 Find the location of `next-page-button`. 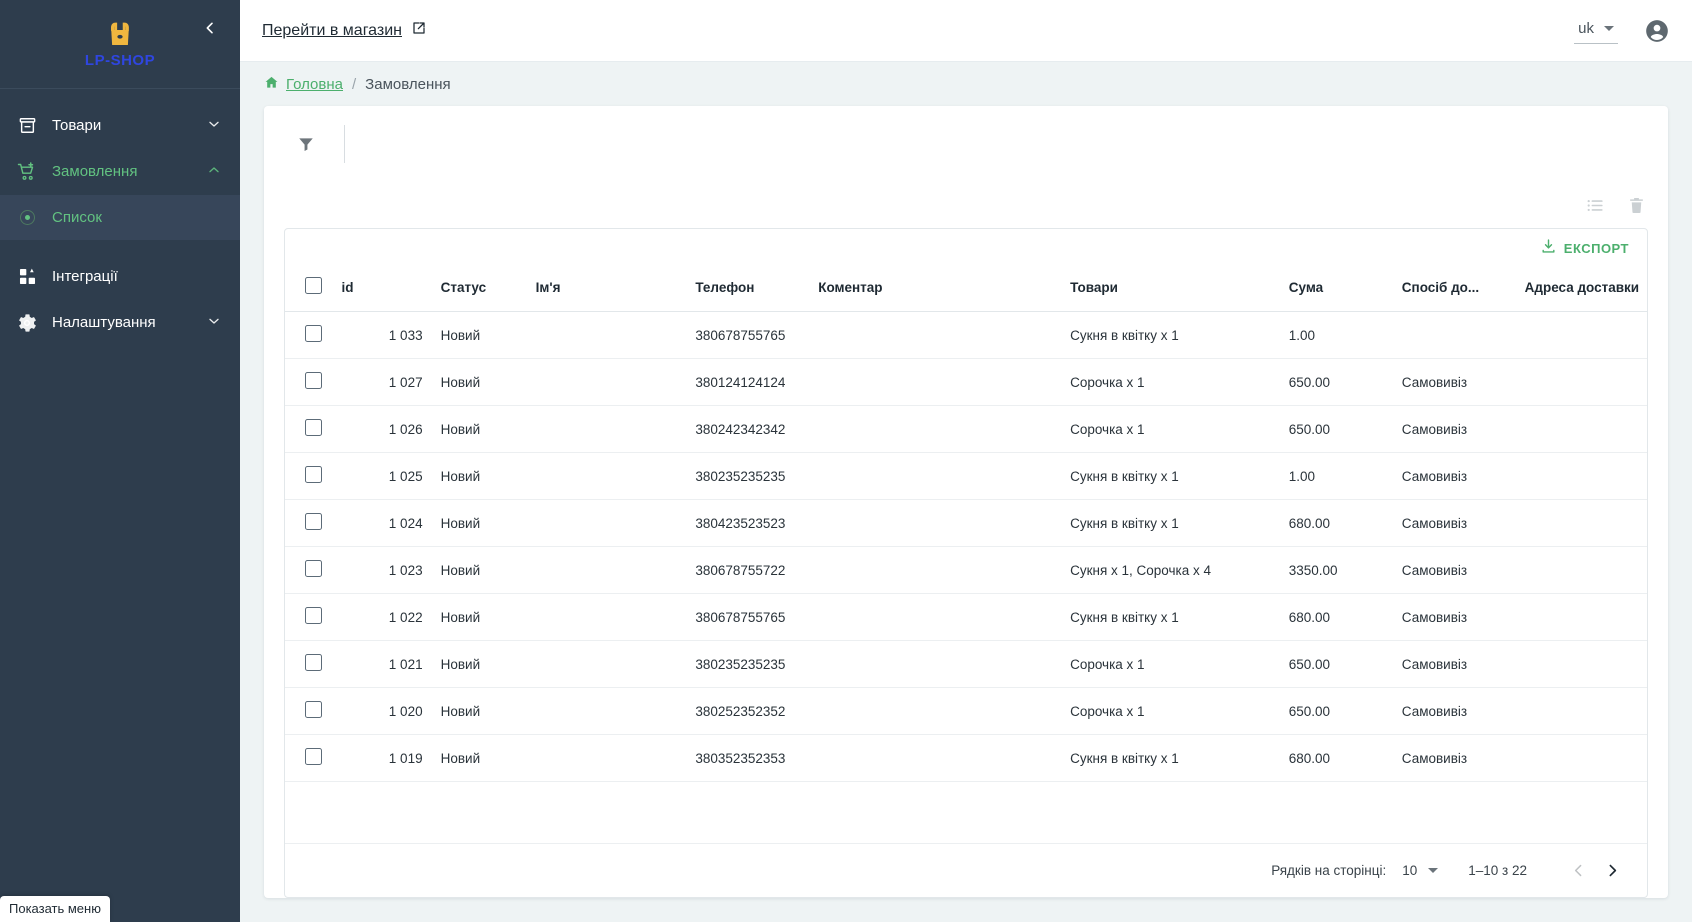

next-page-button is located at coordinates (1612, 871).